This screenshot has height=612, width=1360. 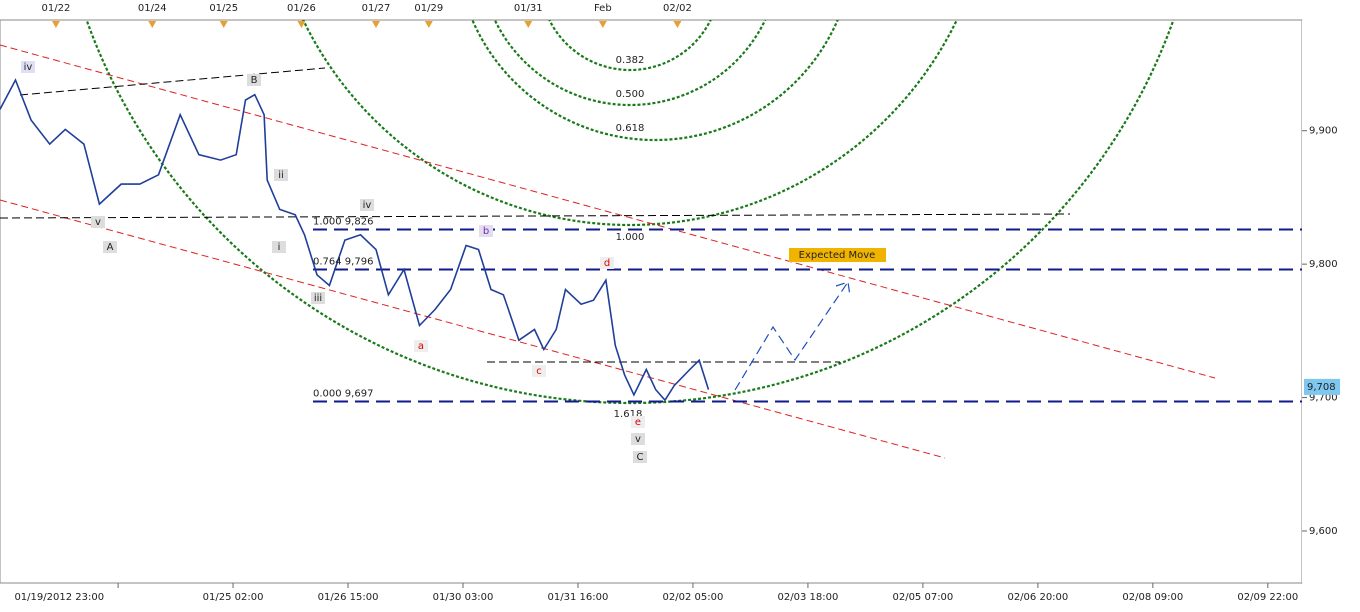 I want to click on top-marker-label: 01/25, so click(x=223, y=8).